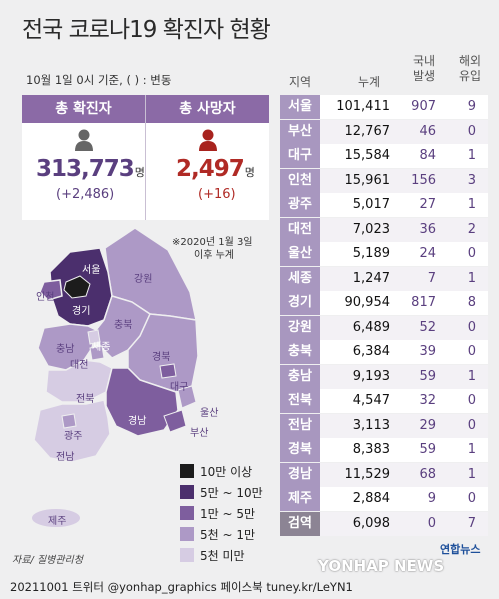  I want to click on table-row: 대전 7,023 36 2, so click(384, 229).